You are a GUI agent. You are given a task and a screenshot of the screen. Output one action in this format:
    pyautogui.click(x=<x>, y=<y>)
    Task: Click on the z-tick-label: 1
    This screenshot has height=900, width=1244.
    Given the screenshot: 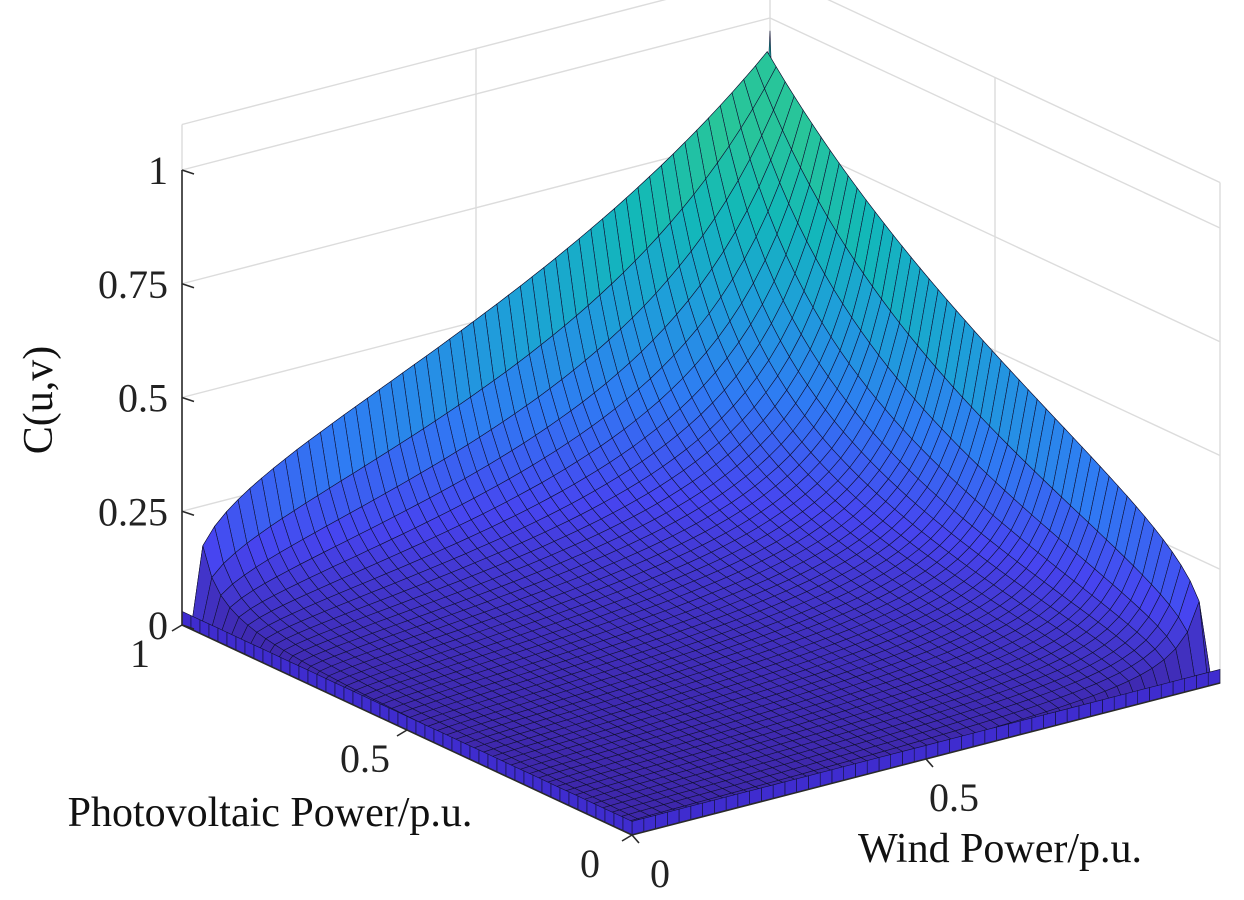 What is the action you would take?
    pyautogui.click(x=158, y=170)
    